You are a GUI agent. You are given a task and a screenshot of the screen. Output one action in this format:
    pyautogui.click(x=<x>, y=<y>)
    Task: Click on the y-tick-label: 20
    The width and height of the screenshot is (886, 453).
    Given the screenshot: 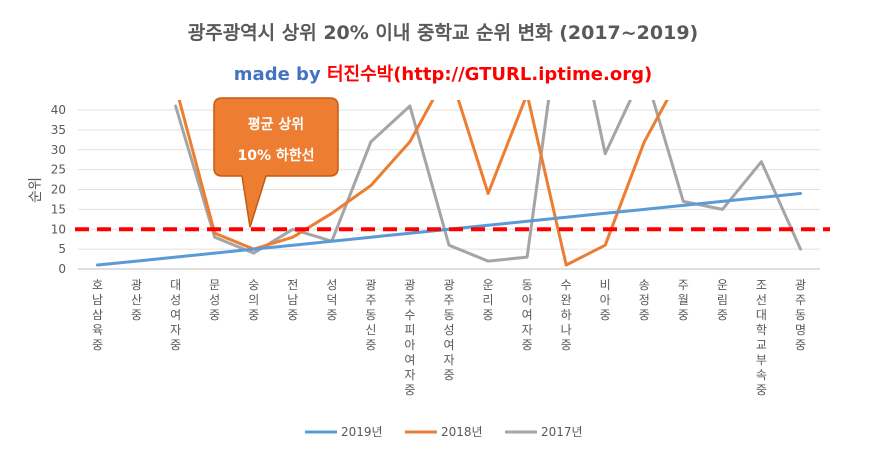 What is the action you would take?
    pyautogui.click(x=58, y=190)
    